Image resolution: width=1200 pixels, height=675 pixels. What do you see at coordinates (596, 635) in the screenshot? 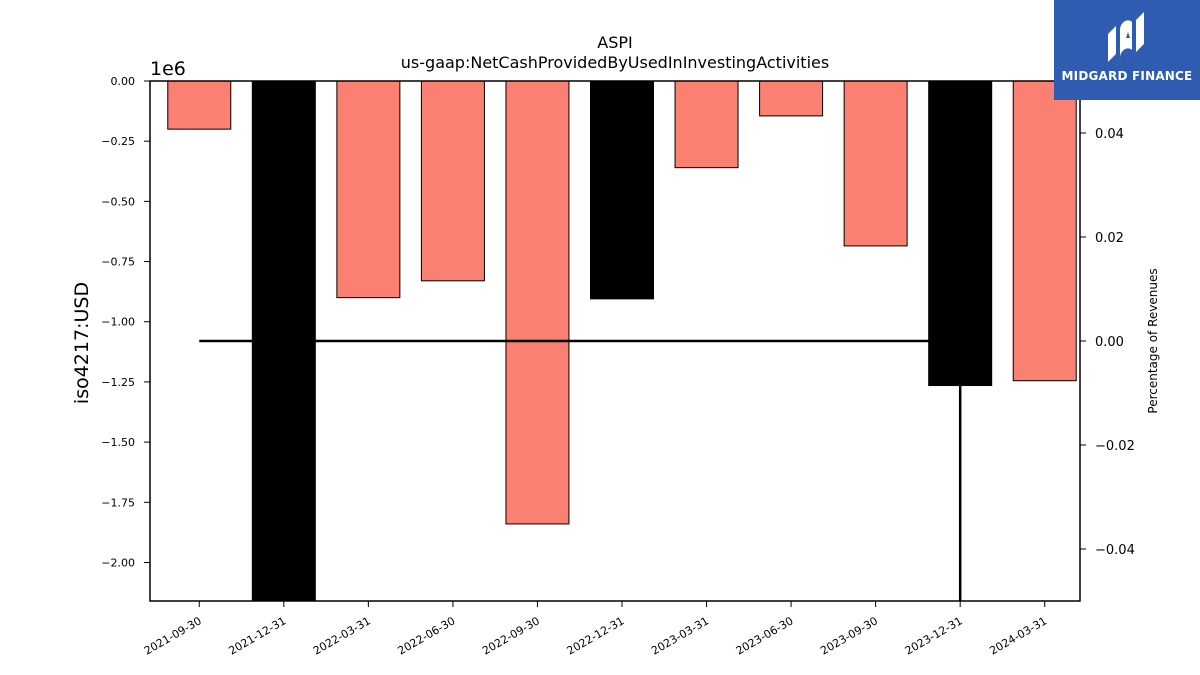
I see `x-tick-label: 2022-12-31` at bounding box center [596, 635].